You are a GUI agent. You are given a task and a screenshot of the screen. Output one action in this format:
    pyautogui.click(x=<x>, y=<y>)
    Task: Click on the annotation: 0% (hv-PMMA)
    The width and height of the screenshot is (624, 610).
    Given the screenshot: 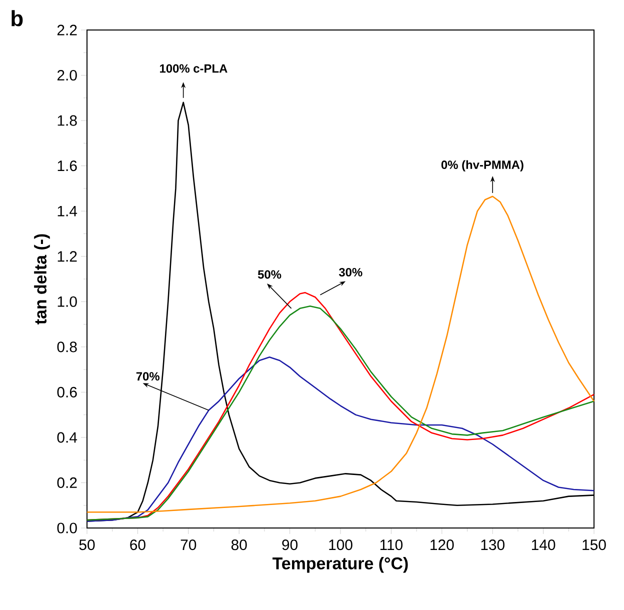 What is the action you would take?
    pyautogui.click(x=482, y=166)
    